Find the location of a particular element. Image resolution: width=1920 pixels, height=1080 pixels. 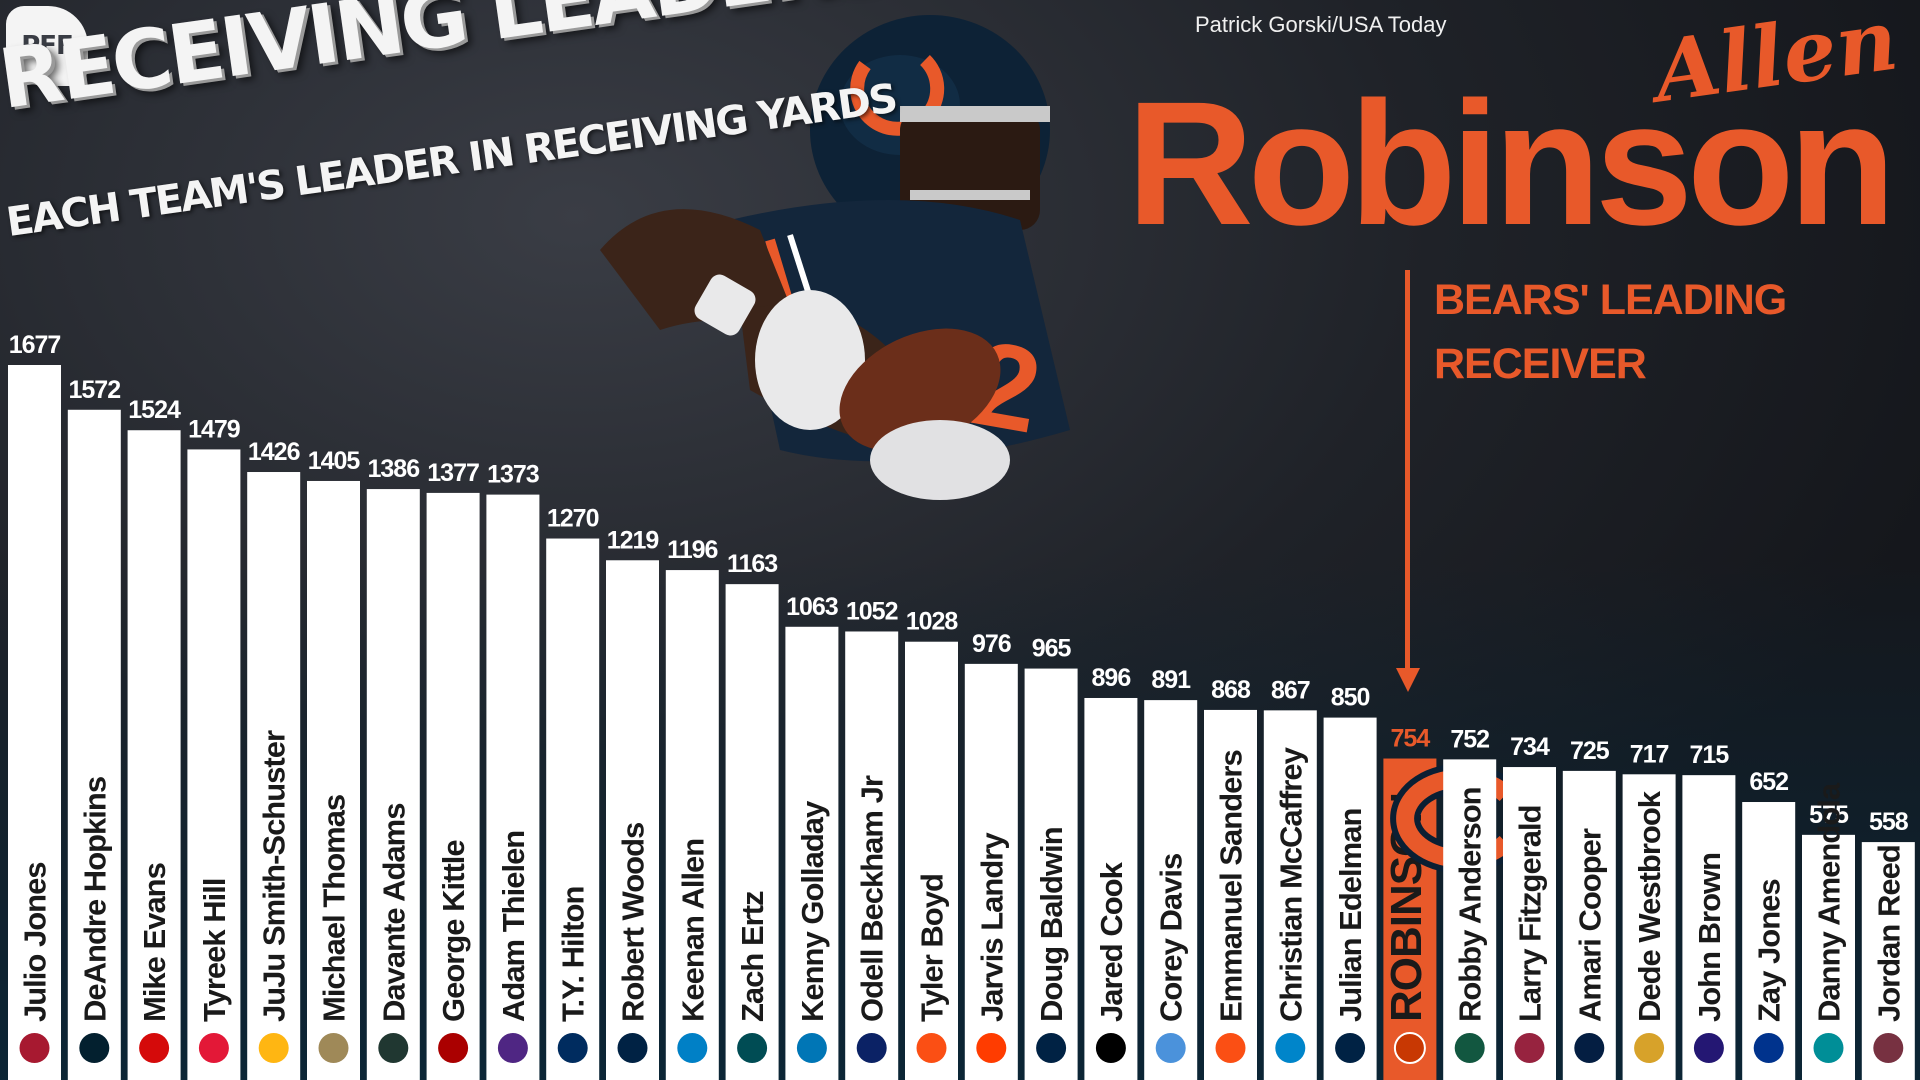

bar-group: 1163 Zach Ertz is located at coordinates (752, 815).